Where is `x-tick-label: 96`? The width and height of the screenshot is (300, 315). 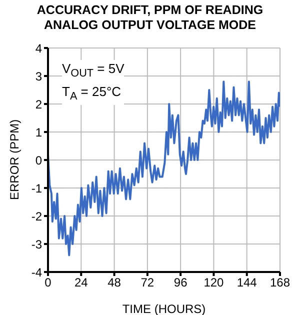 x-tick-label: 96 is located at coordinates (181, 283).